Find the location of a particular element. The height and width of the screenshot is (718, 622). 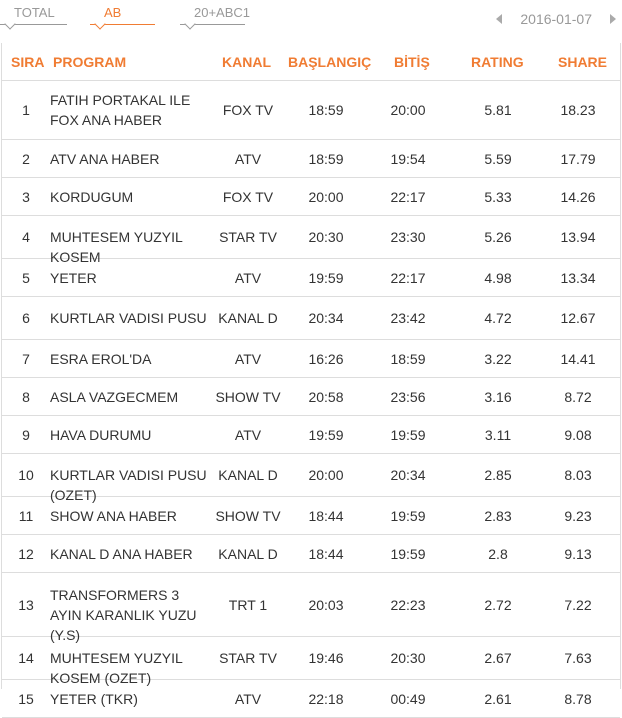

cell-share: 13.34 is located at coordinates (578, 278).